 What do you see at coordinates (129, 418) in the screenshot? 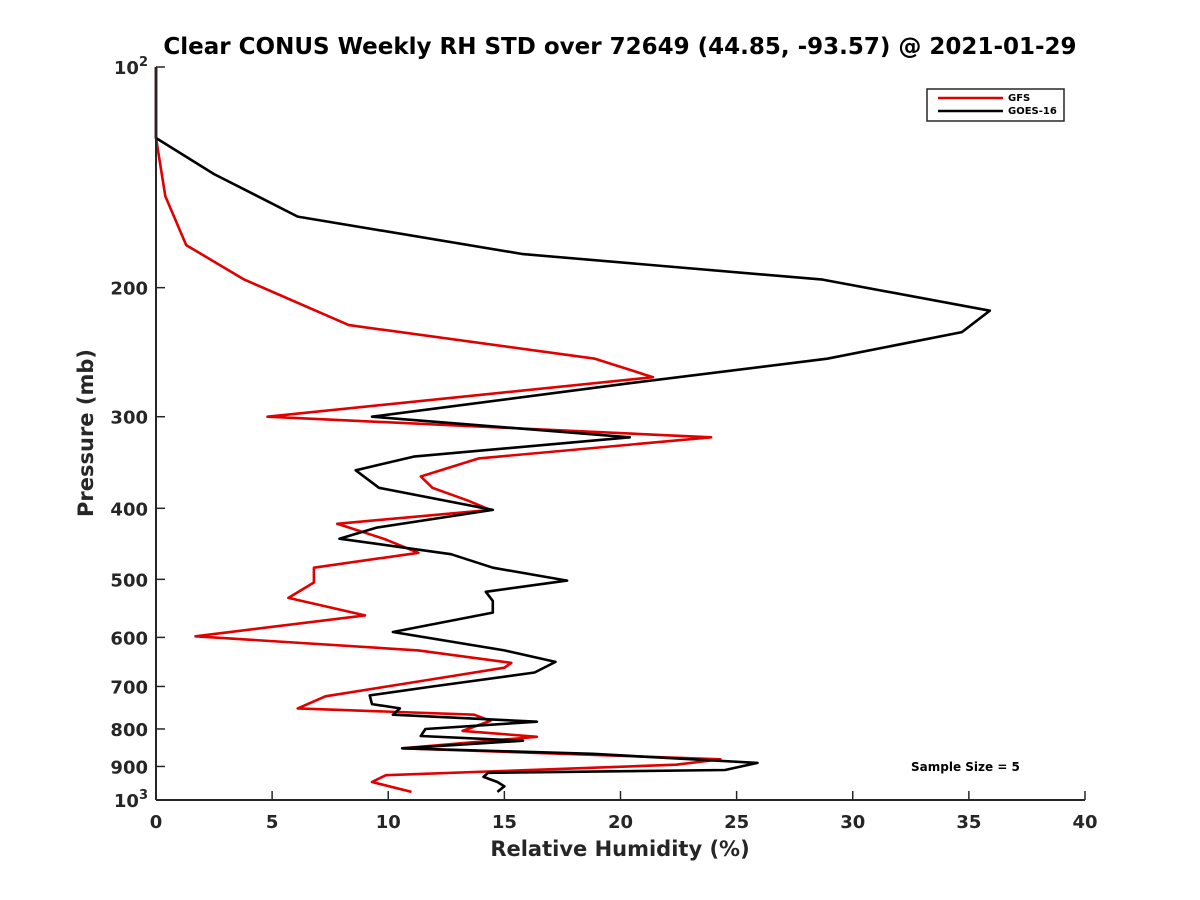
I see `y-tick-label: 300` at bounding box center [129, 418].